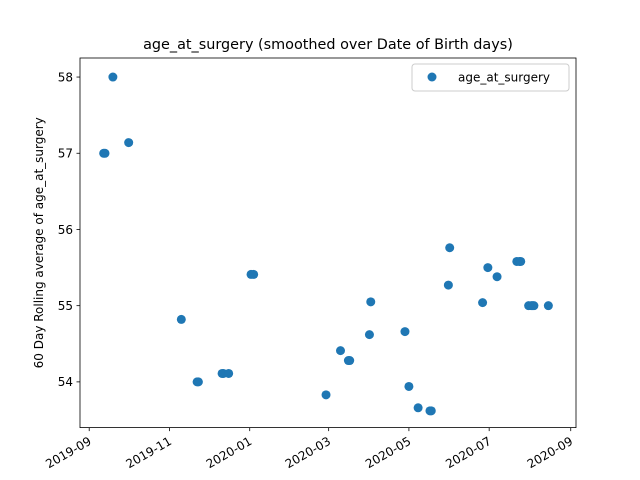 The width and height of the screenshot is (640, 480). Describe the element at coordinates (65, 230) in the screenshot. I see `y-tick-label: 56` at that location.